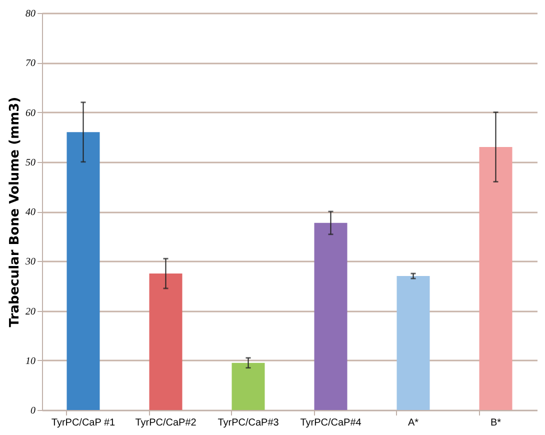 This screenshot has width=545, height=435. I want to click on y-tick-label: 40, so click(31, 212).